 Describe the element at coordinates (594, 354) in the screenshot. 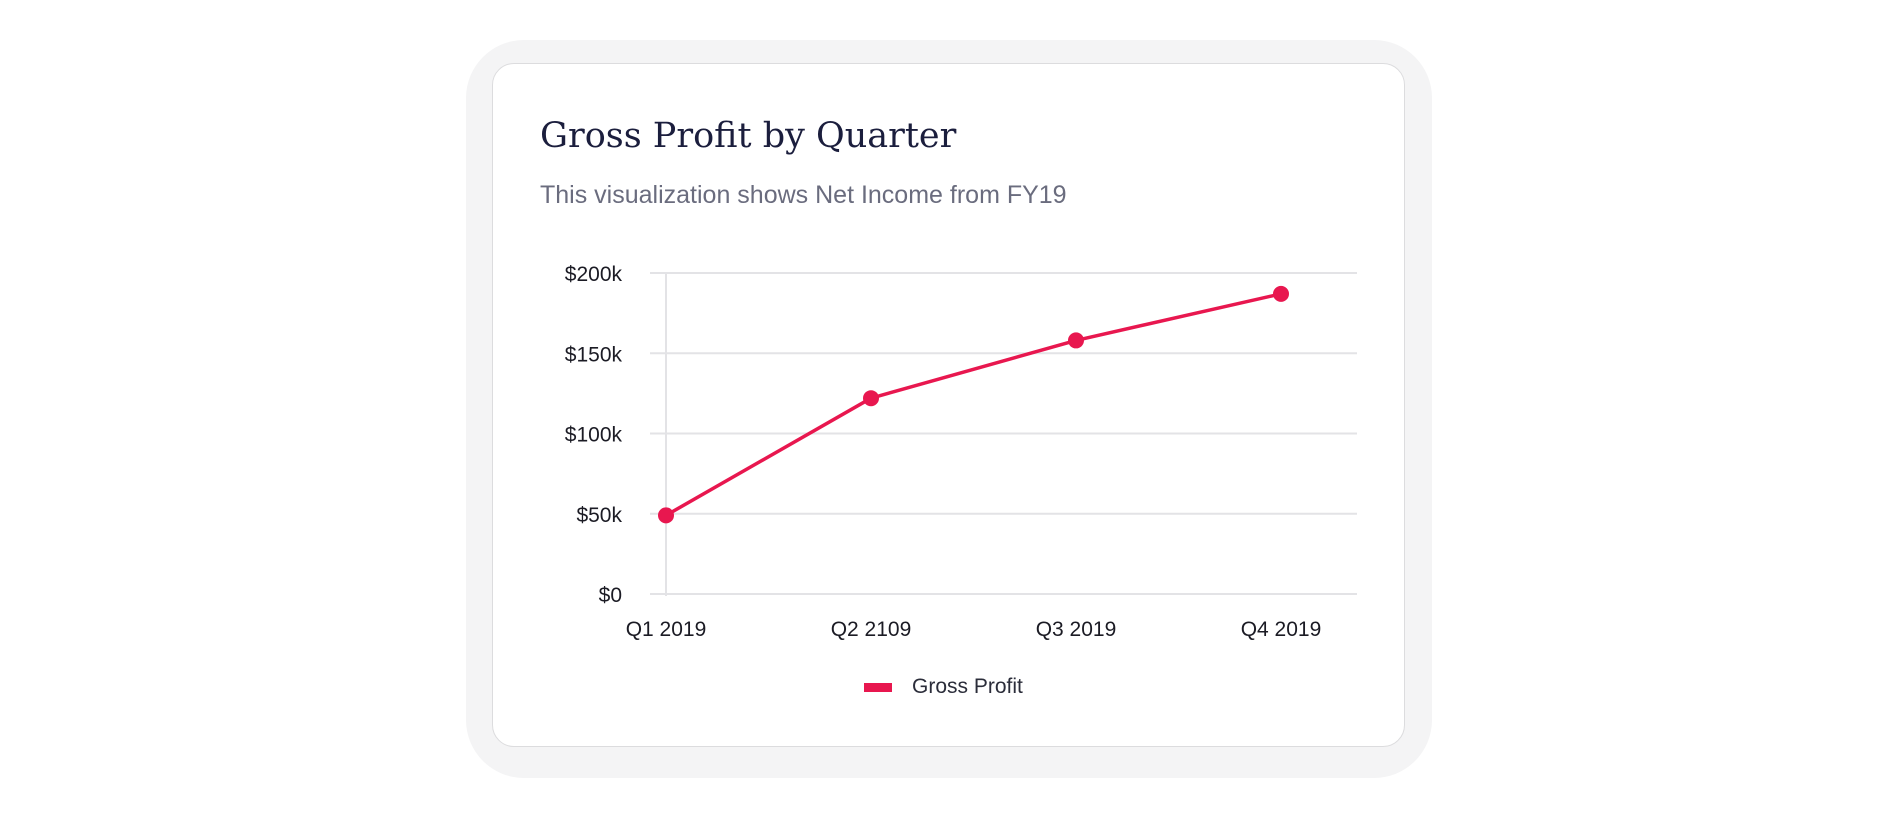

I see `y-tick-label: $150k` at that location.